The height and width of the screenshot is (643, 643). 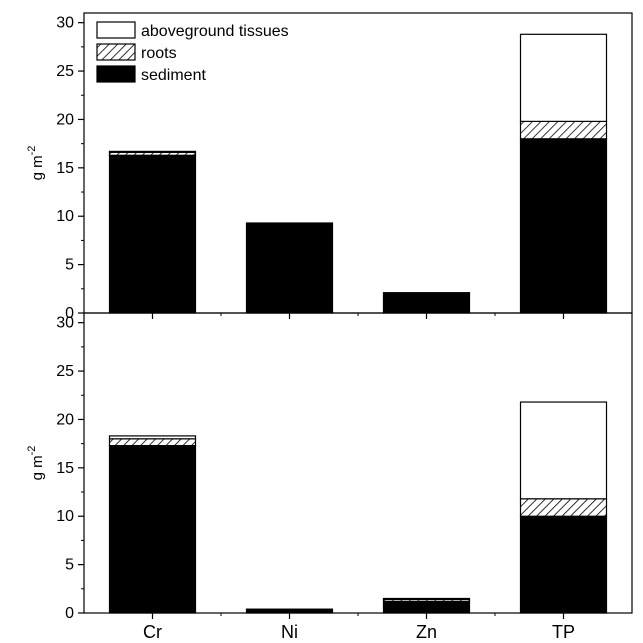 I want to click on legend: aboveground tissues roots sediment, so click(x=192, y=52).